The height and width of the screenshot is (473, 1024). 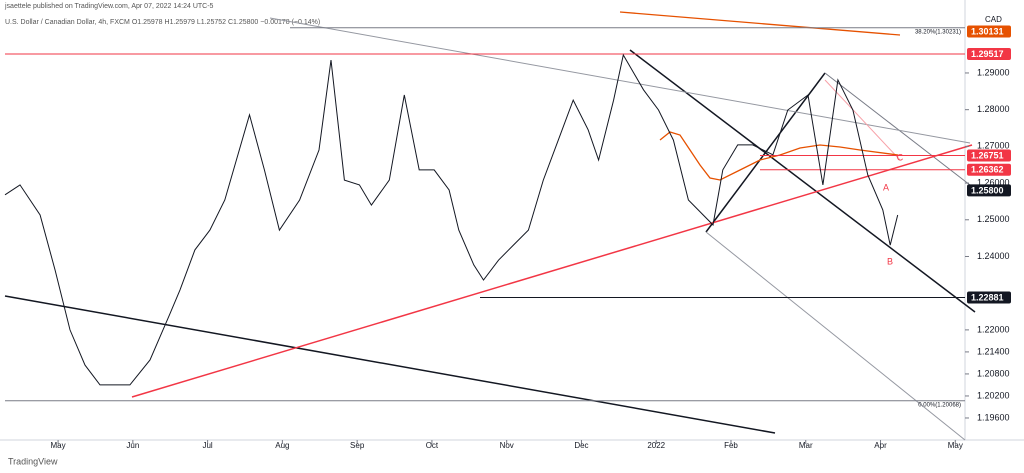 I want to click on y-tick-label: 1.29000, so click(x=993, y=72).